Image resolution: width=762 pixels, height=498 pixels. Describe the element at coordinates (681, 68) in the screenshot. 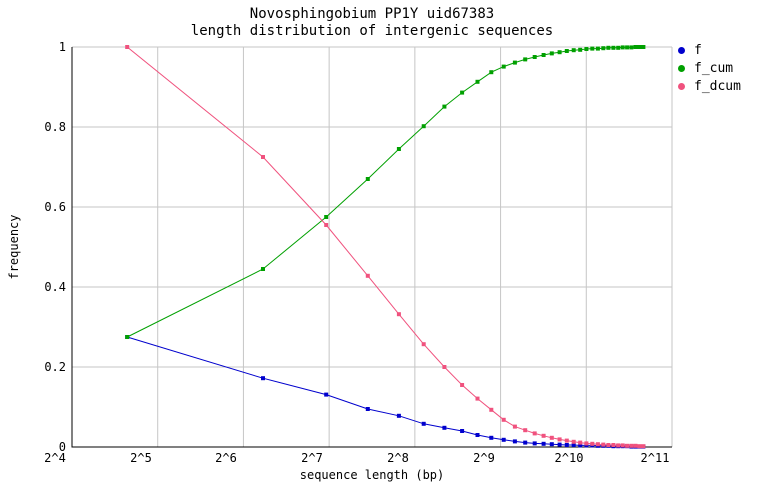

I see `legend-marker-f-cum-icon` at that location.